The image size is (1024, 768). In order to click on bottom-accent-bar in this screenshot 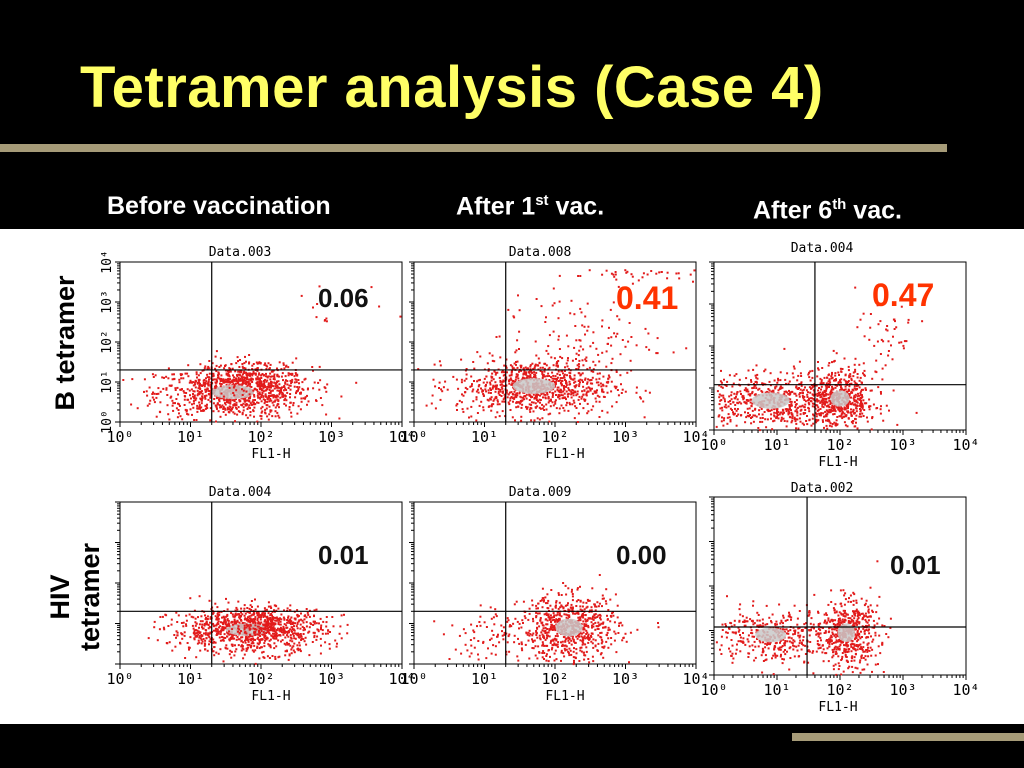, I will do `click(908, 737)`.